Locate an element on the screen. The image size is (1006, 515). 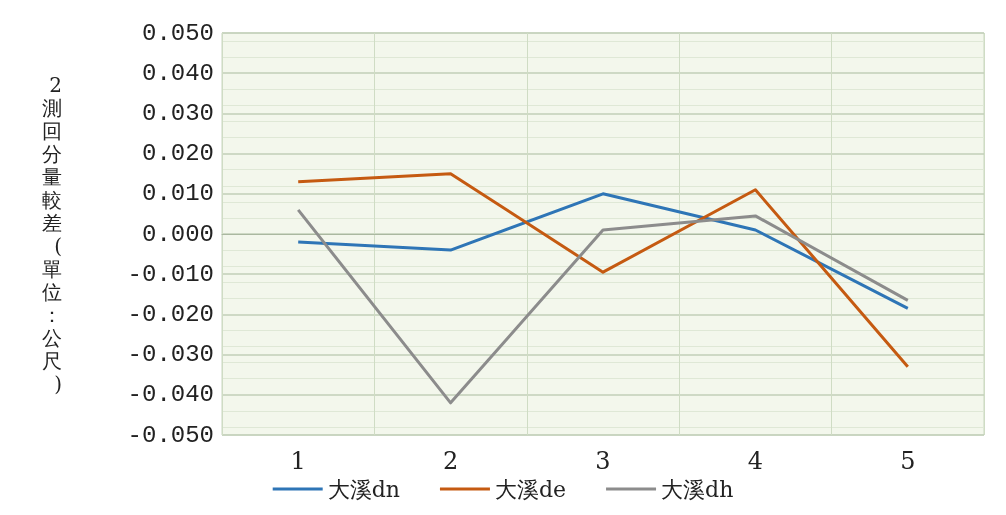
y-tick-label: 0.000 is located at coordinates (177, 234).